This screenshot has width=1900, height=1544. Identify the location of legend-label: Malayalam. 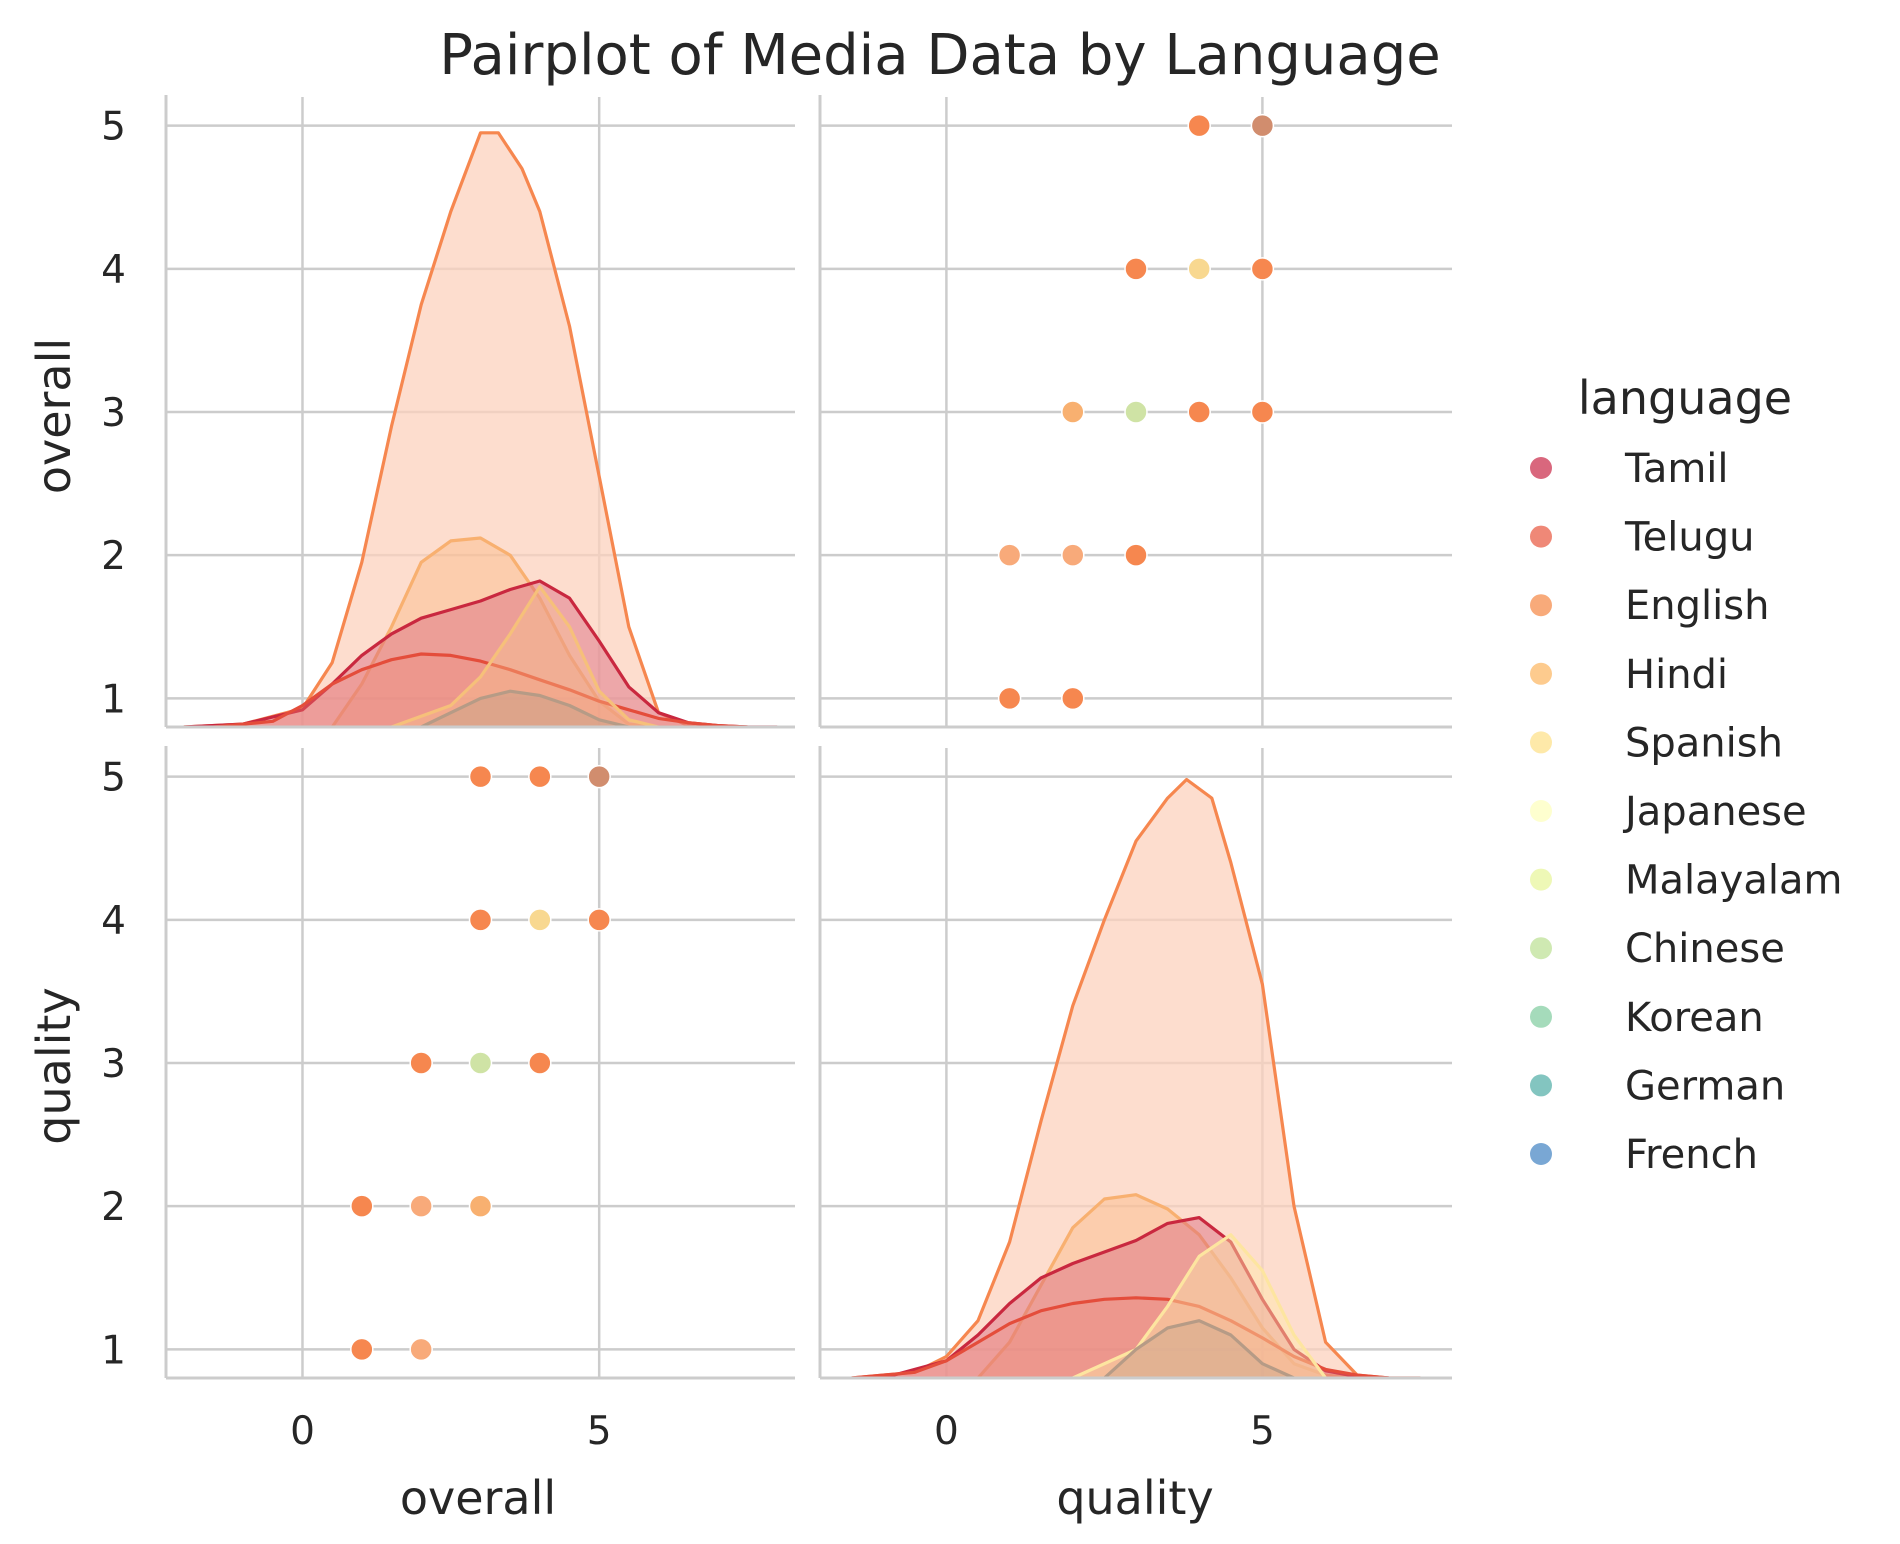
(1733, 881).